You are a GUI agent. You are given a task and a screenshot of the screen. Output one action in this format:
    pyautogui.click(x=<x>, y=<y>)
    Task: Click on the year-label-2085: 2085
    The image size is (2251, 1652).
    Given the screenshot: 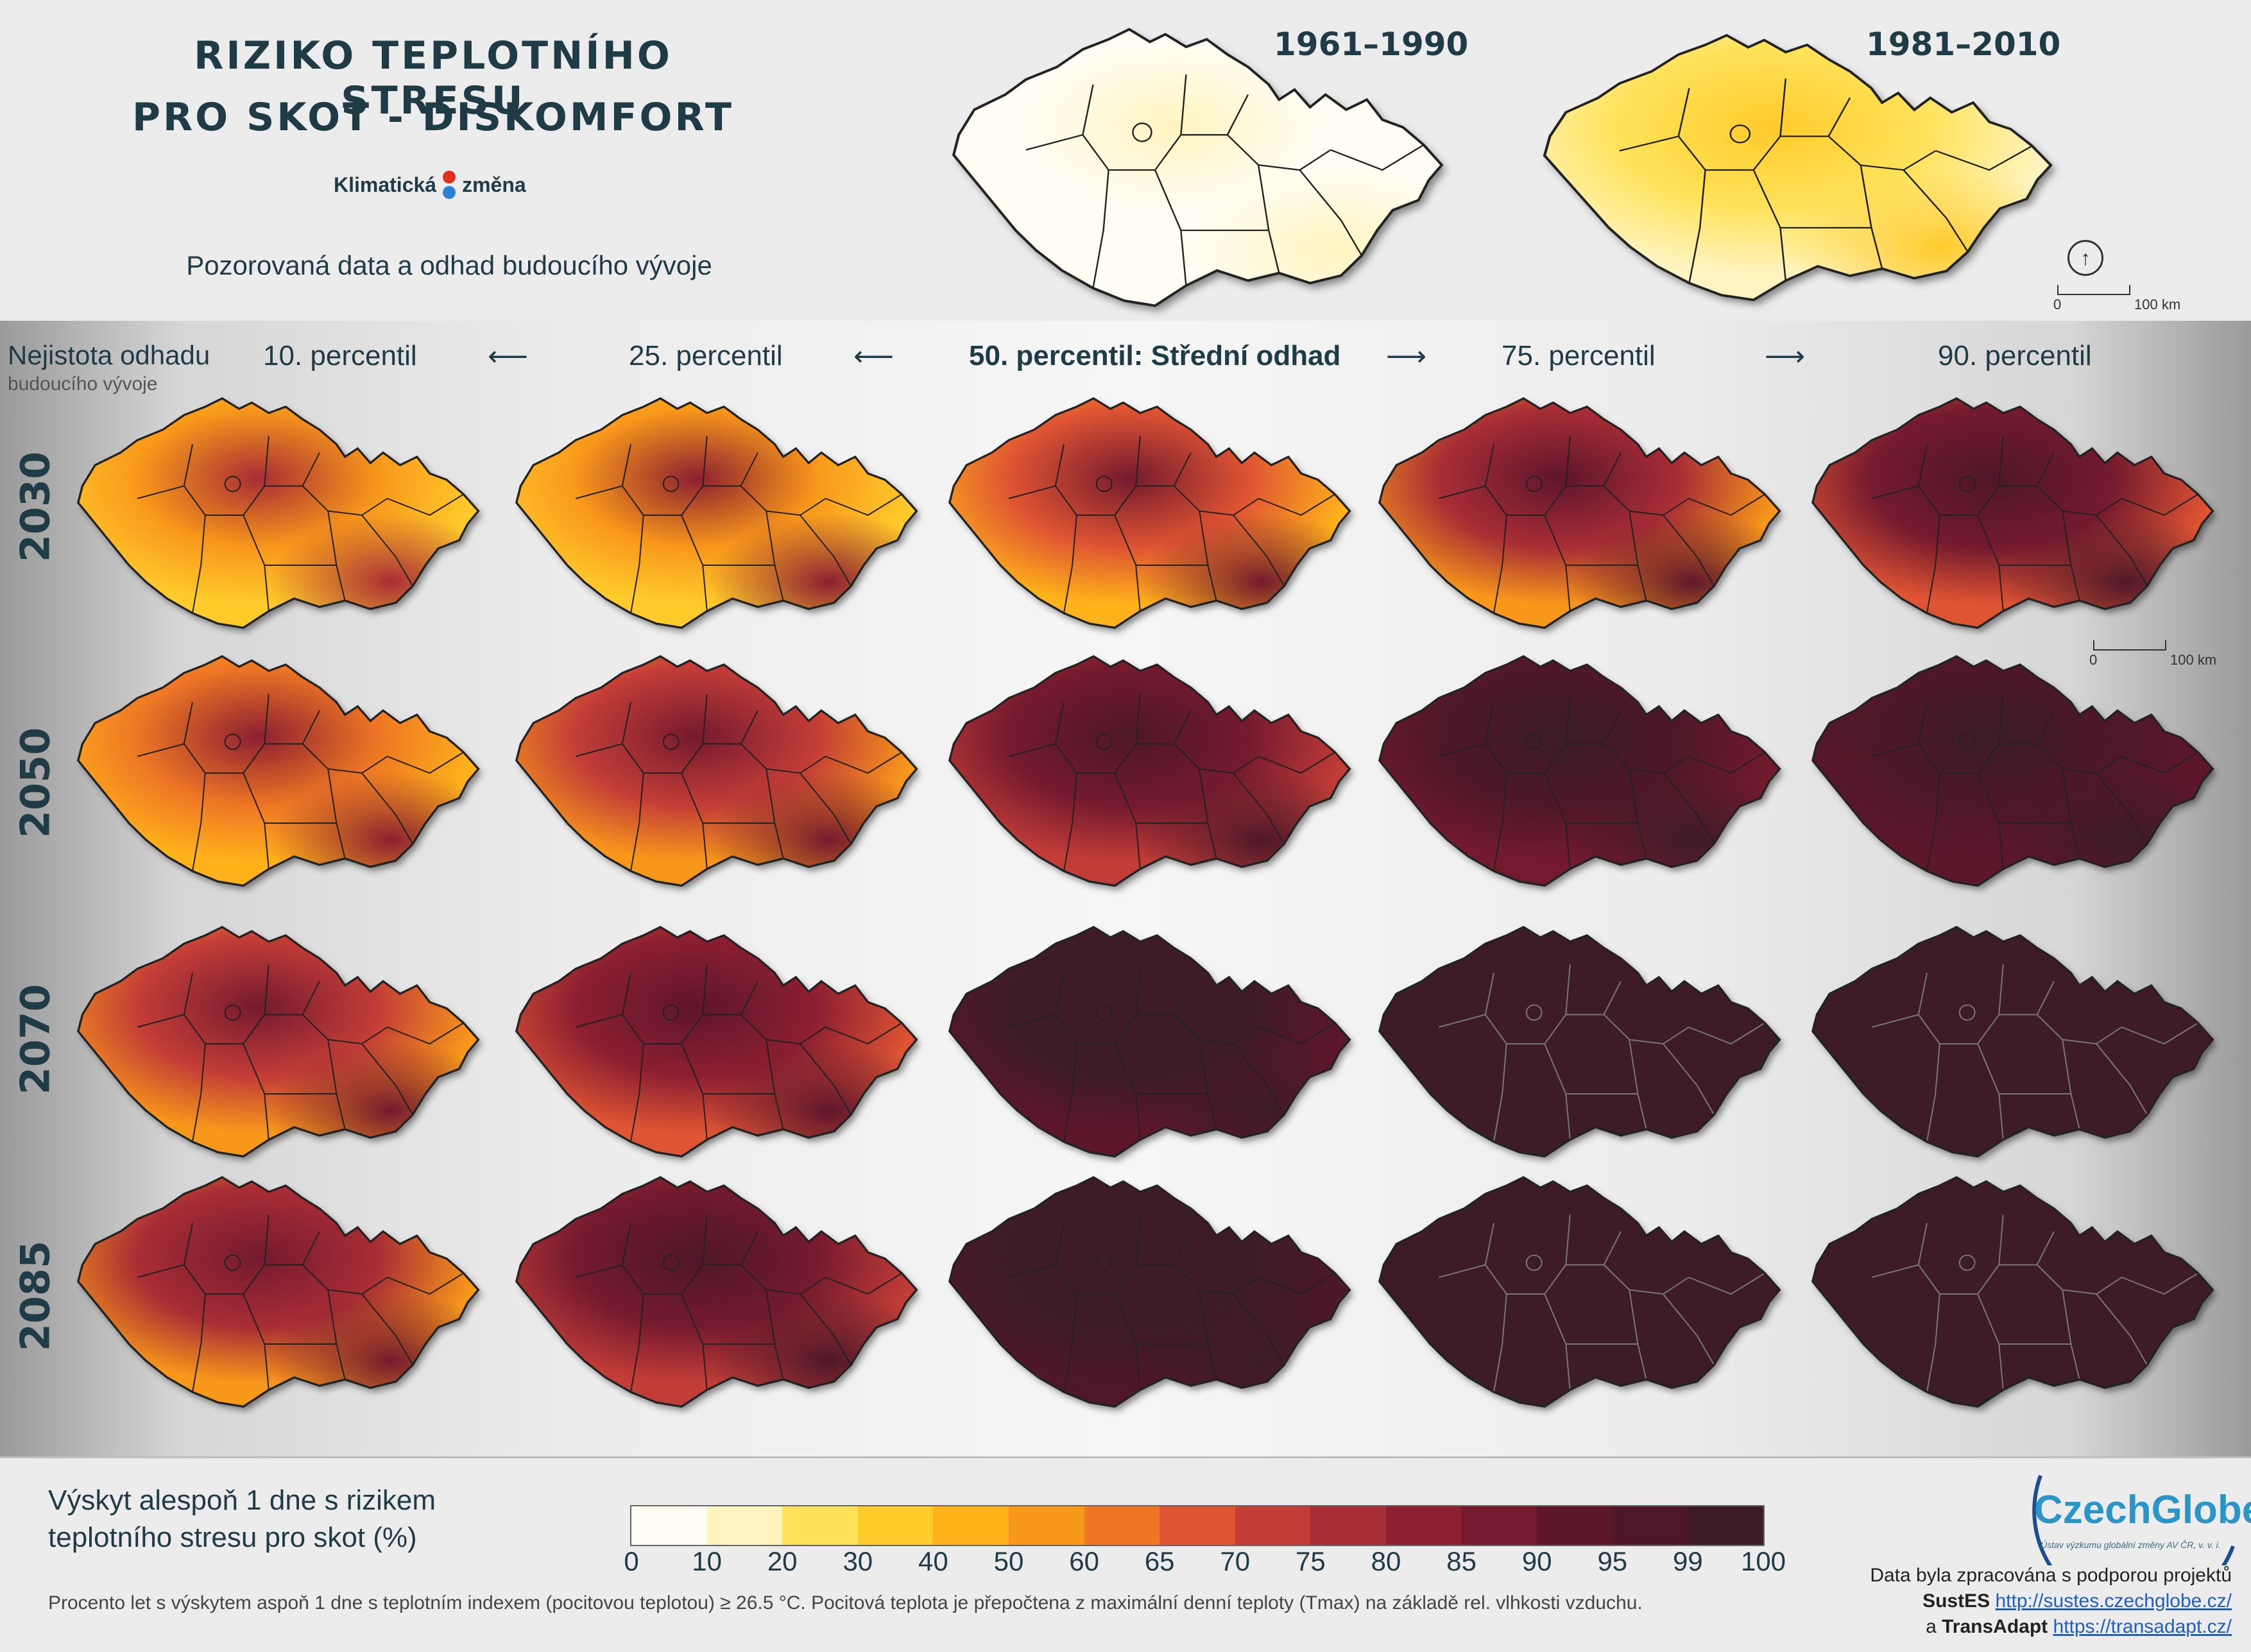 What is the action you would take?
    pyautogui.click(x=35, y=1296)
    